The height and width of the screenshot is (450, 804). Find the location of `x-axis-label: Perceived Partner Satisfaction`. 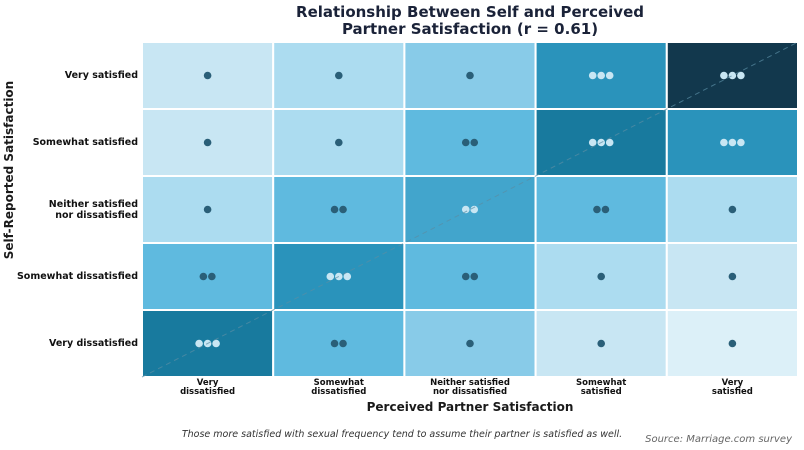

x-axis-label: Perceived Partner Satisfaction is located at coordinates (470, 407).